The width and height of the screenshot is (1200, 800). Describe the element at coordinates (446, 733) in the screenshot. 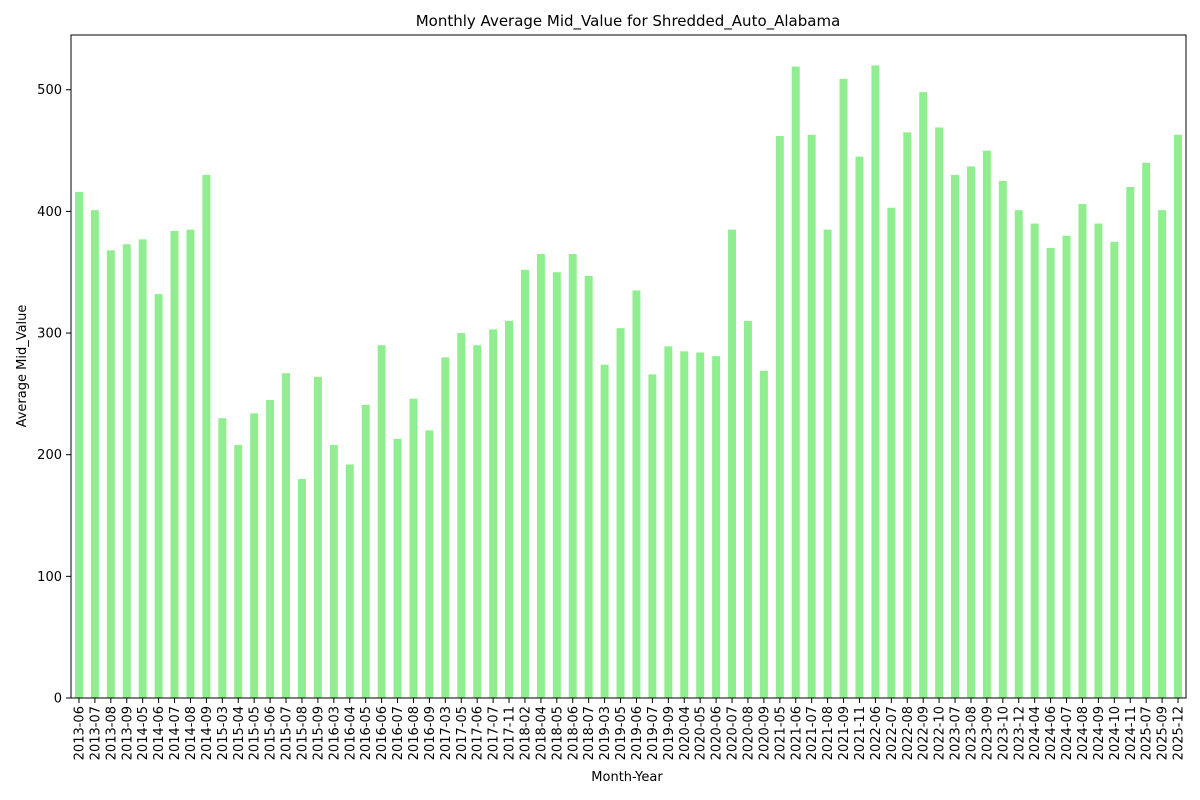

I see `x-tick-label: 2017-03` at that location.